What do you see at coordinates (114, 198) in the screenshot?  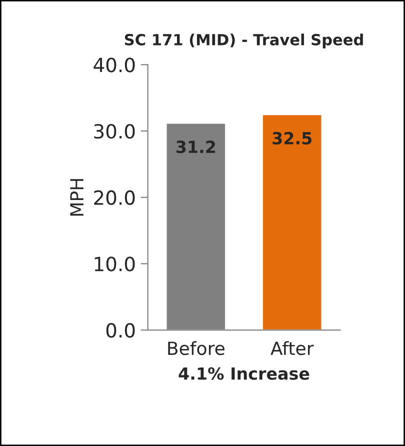 I see `y-tick-label: 20.0` at bounding box center [114, 198].